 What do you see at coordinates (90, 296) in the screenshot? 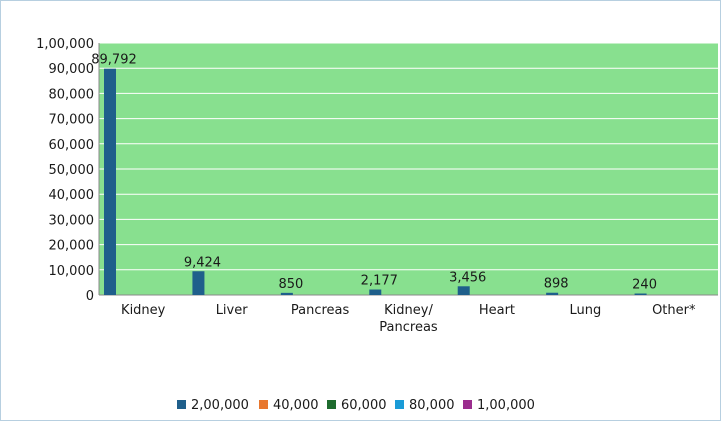
I see `y-tick-label: 0` at bounding box center [90, 296].